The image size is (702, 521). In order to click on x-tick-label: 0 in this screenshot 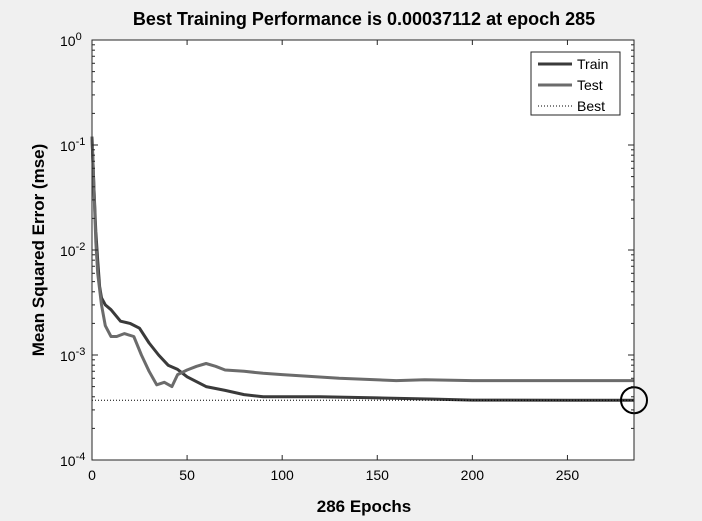, I will do `click(92, 475)`.